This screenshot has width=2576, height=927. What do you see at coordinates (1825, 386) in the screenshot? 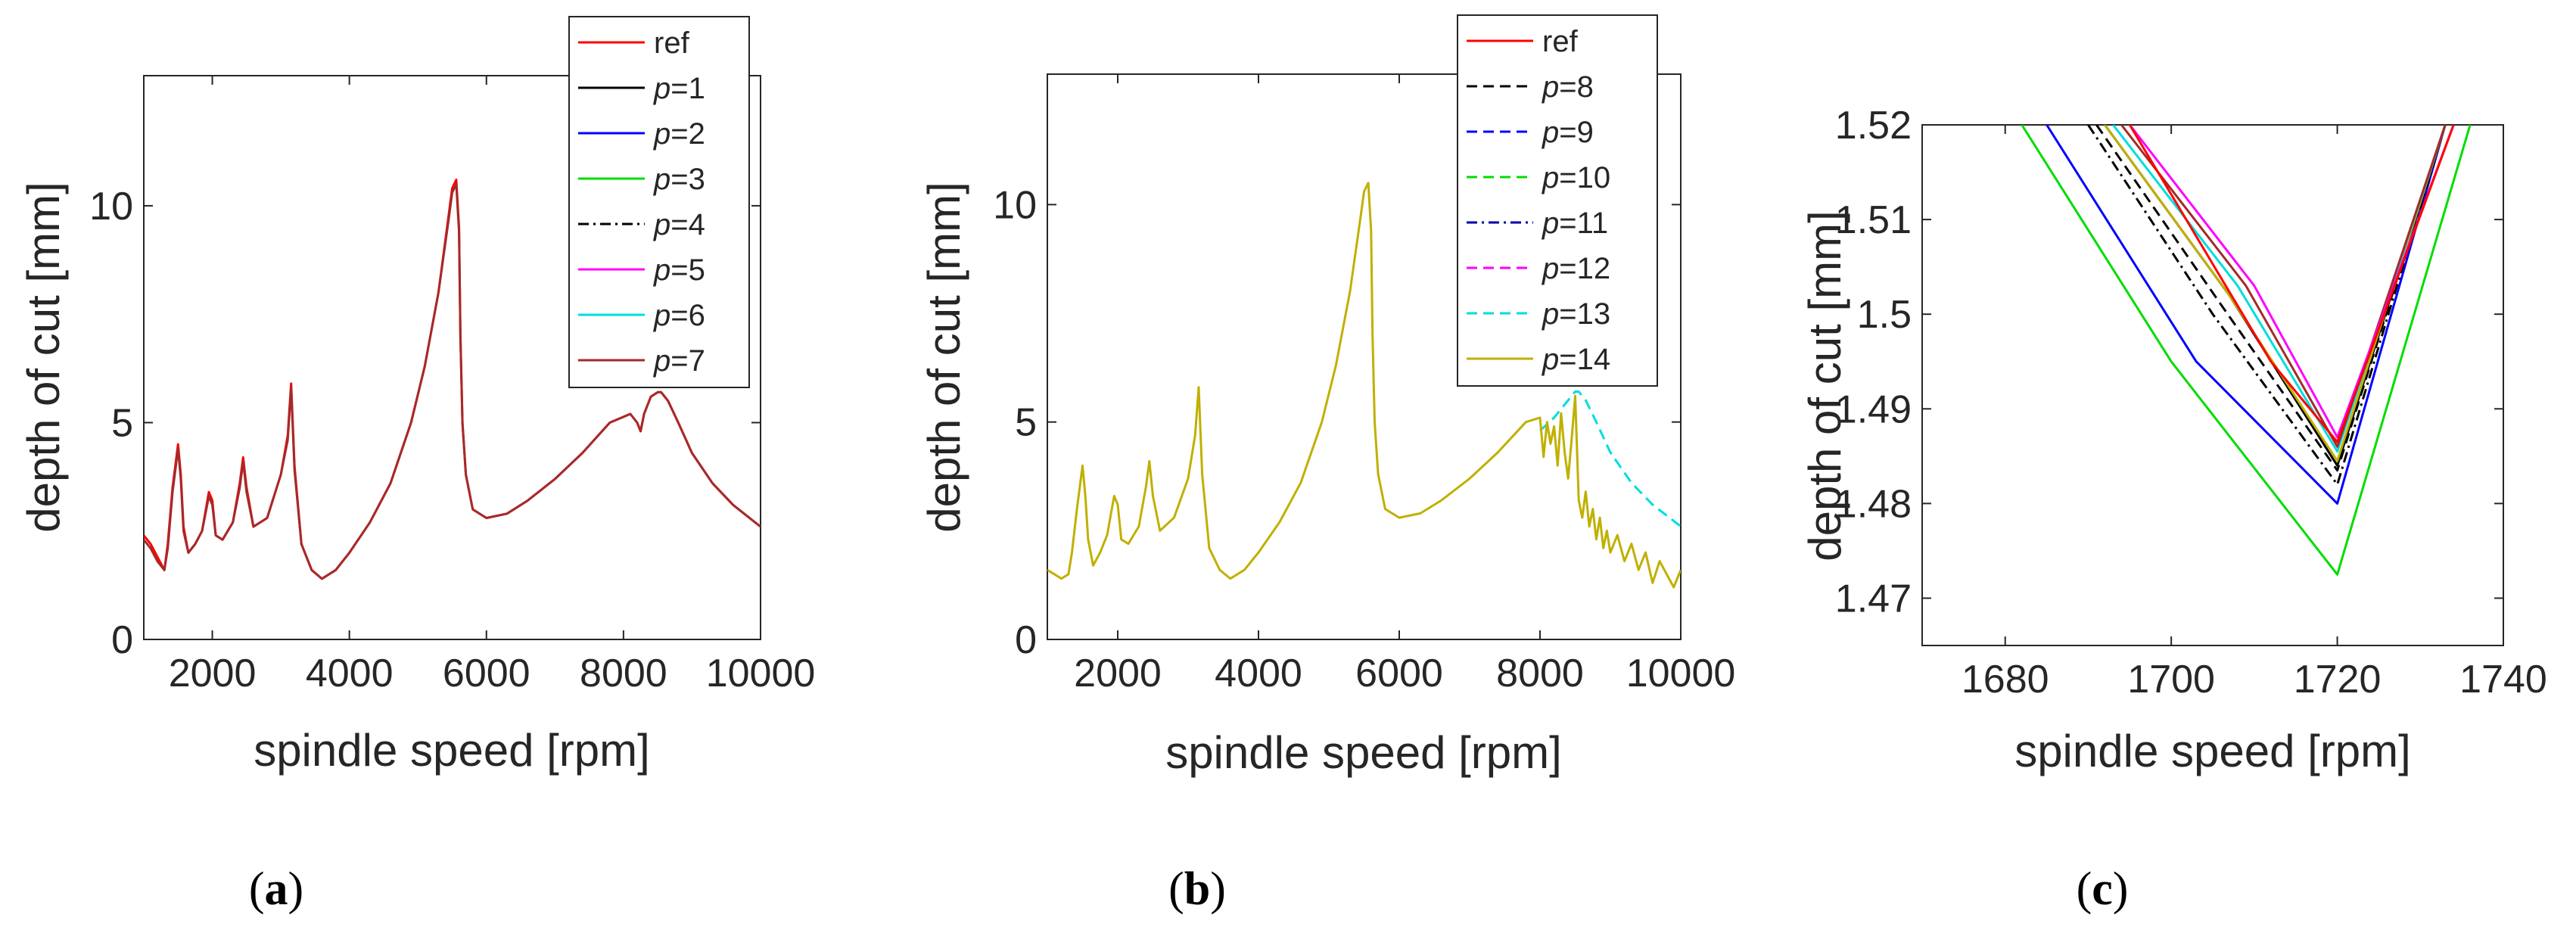
I see `y-axis-label-c: depth of cut [mm]` at bounding box center [1825, 386].